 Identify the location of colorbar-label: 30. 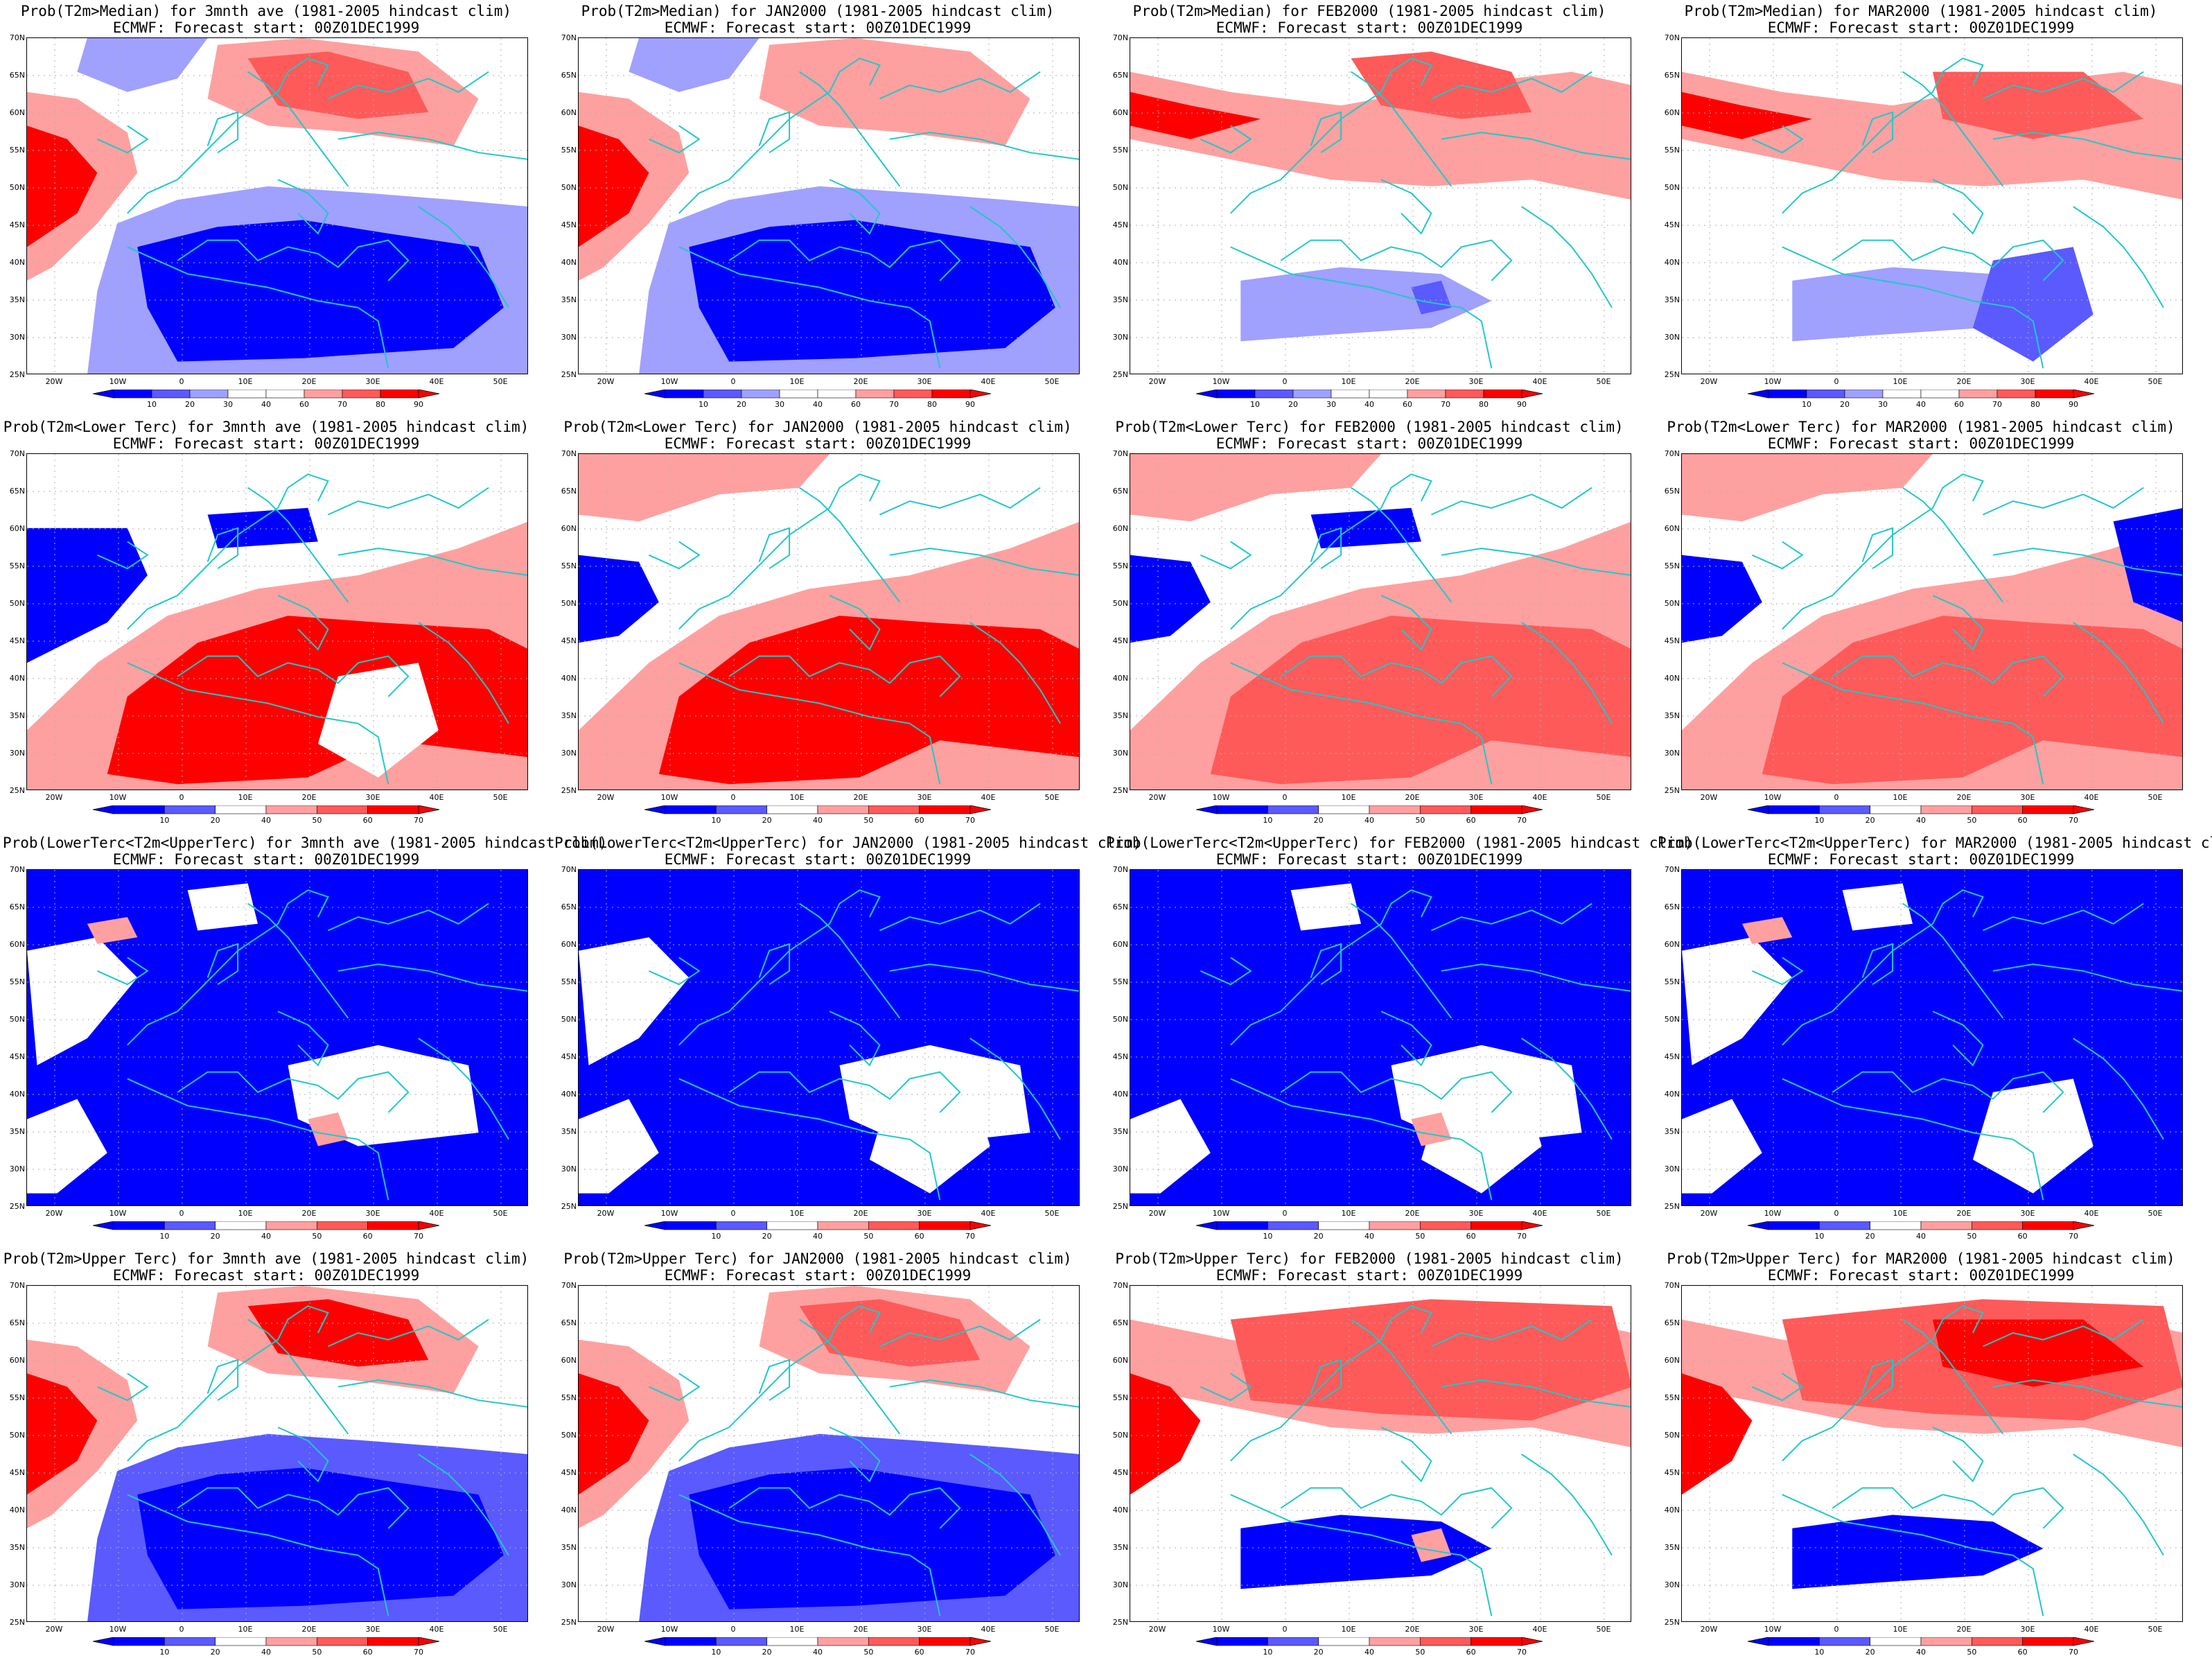
(780, 405).